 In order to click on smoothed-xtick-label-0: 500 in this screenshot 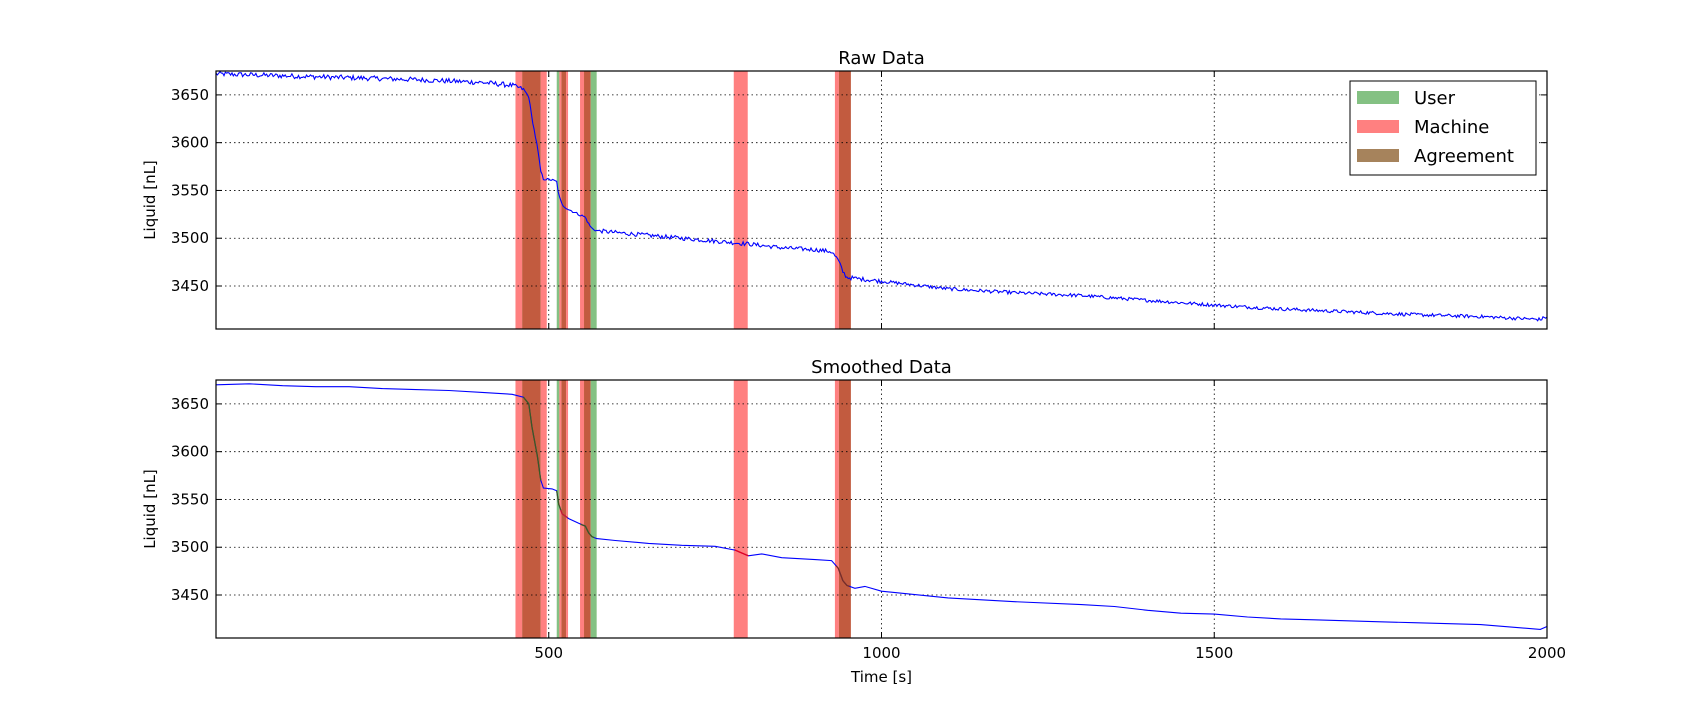, I will do `click(548, 653)`.